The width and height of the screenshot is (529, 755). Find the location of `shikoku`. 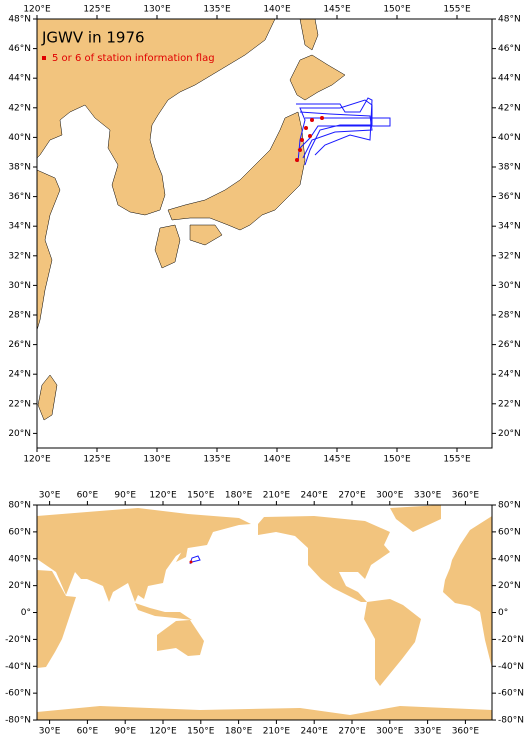

shikoku is located at coordinates (206, 235).